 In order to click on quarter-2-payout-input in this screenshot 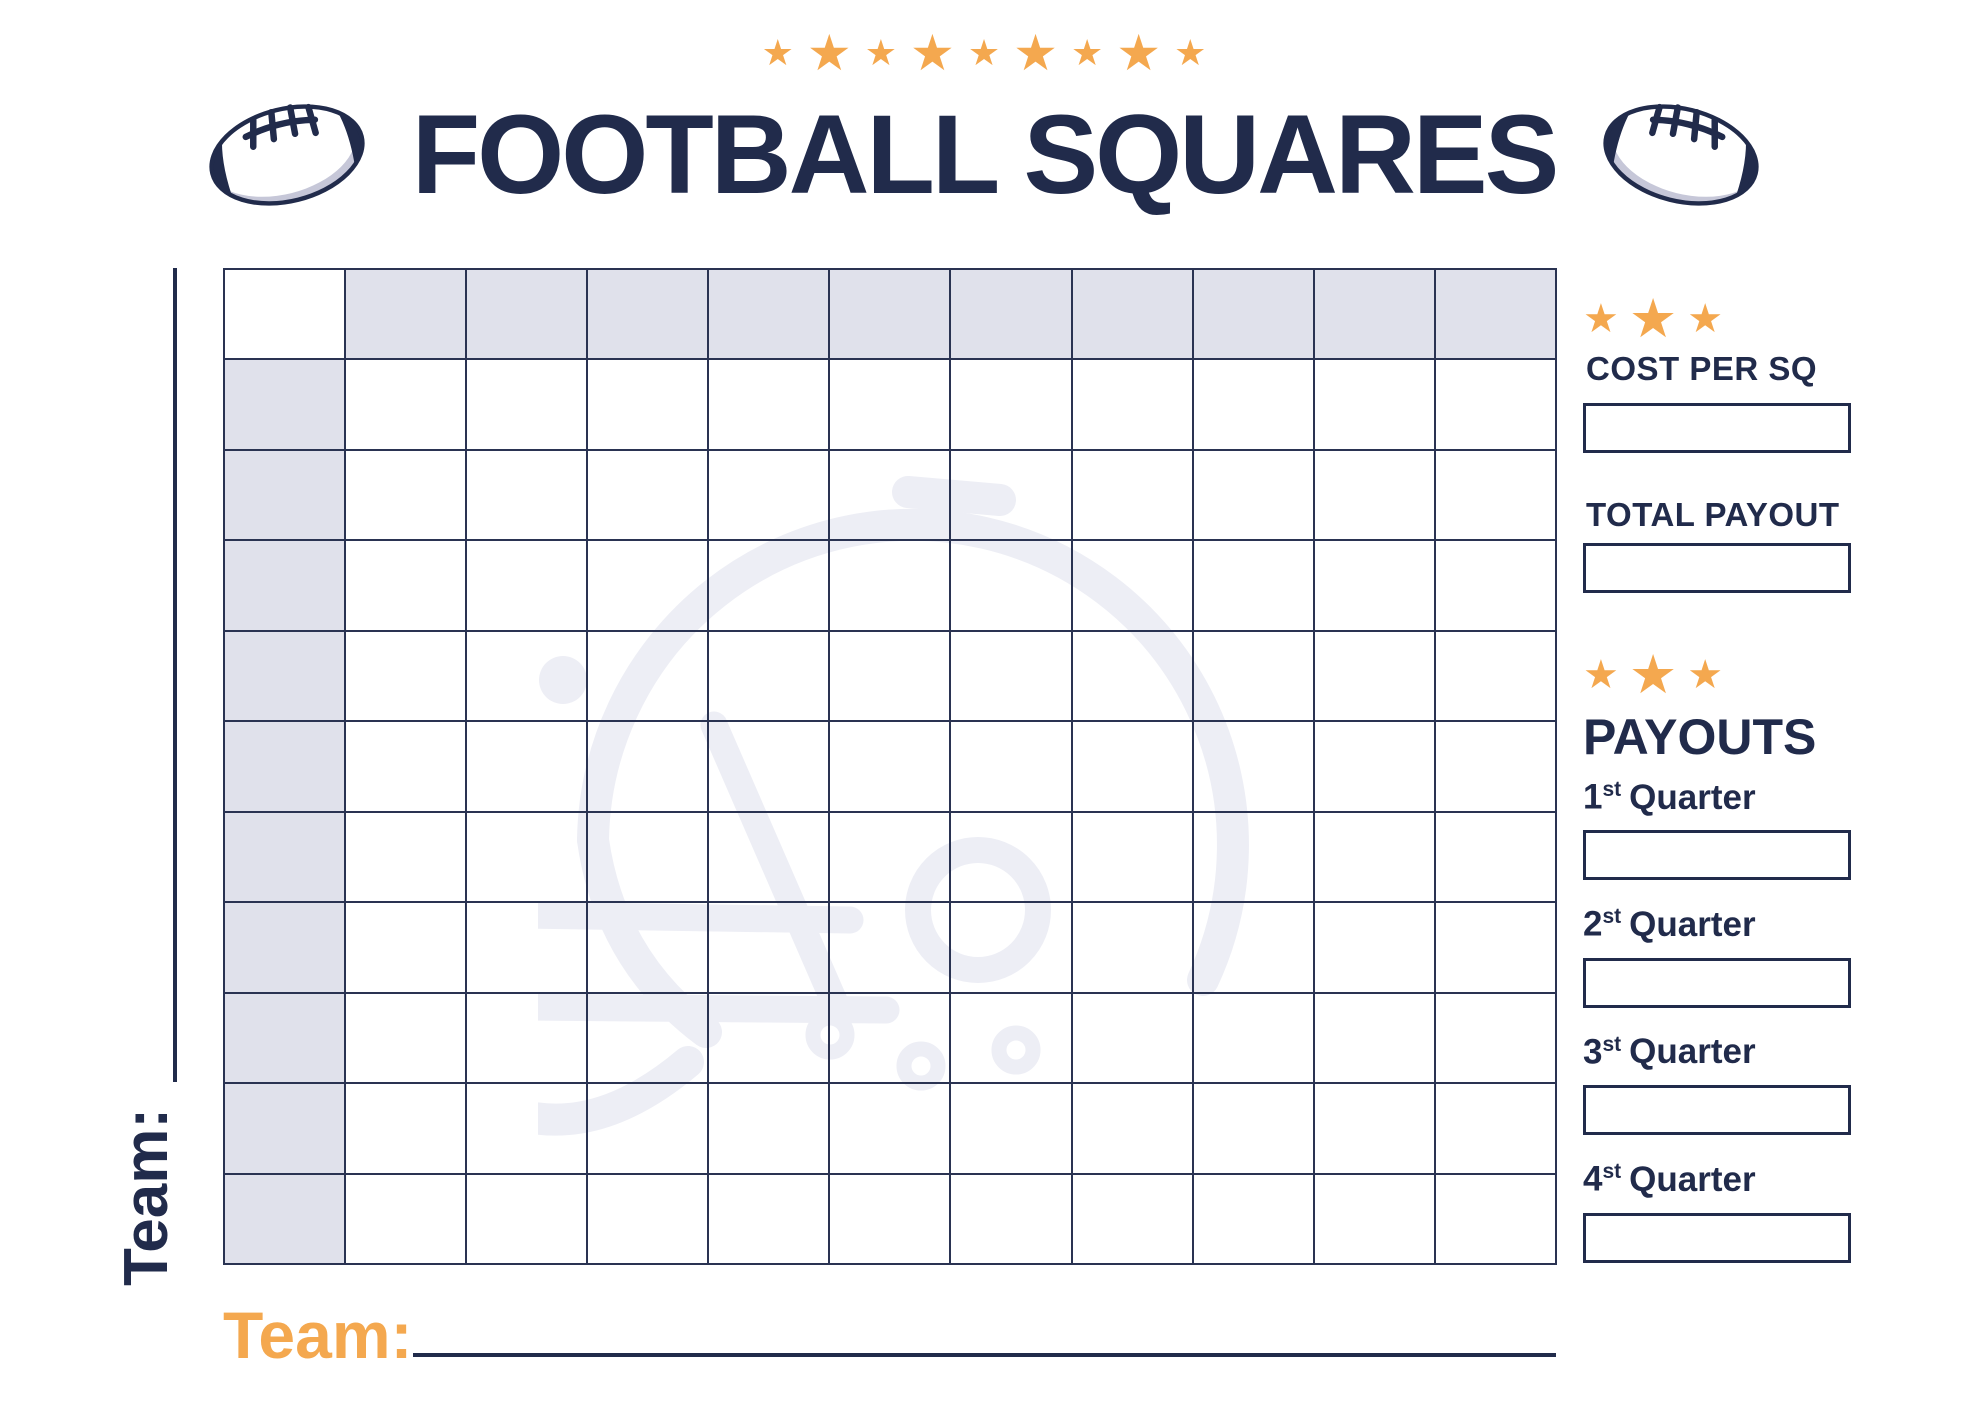, I will do `click(1717, 982)`.